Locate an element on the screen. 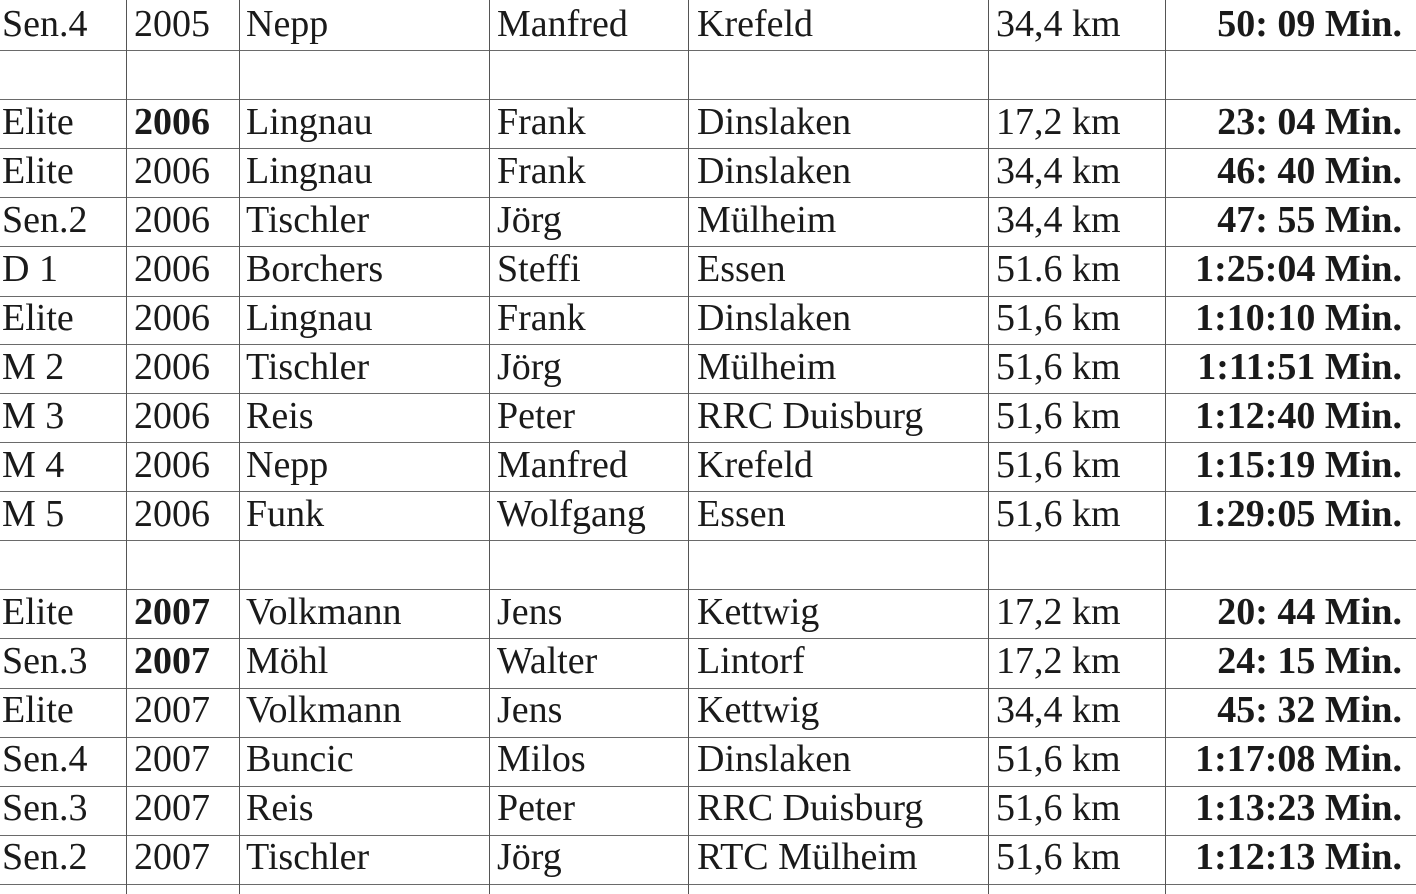 The width and height of the screenshot is (1416, 894). distance-cell is located at coordinates (1080, 563).